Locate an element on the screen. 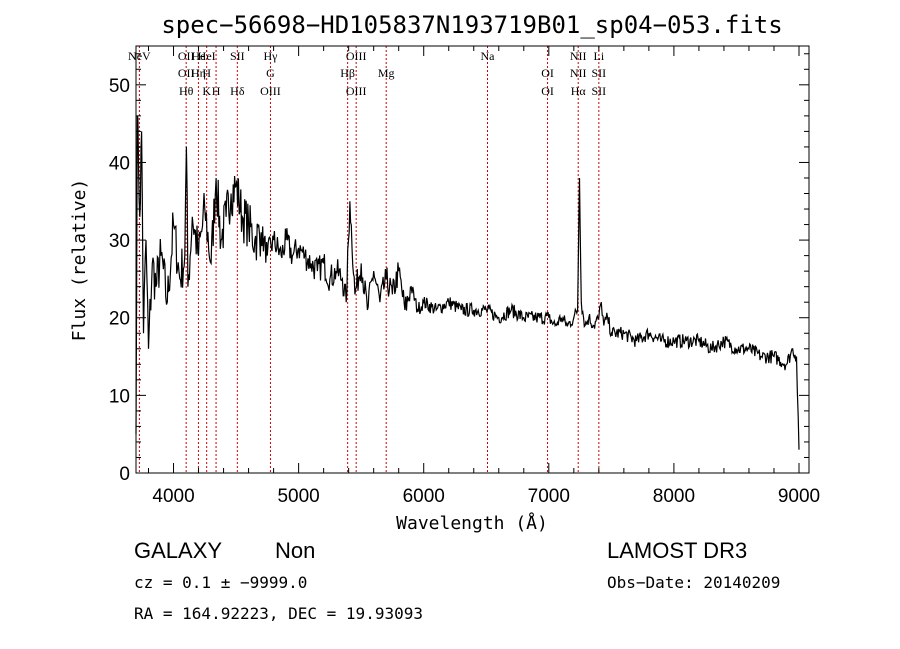 The height and width of the screenshot is (649, 900). x-tick-label: 6000 is located at coordinates (424, 496).